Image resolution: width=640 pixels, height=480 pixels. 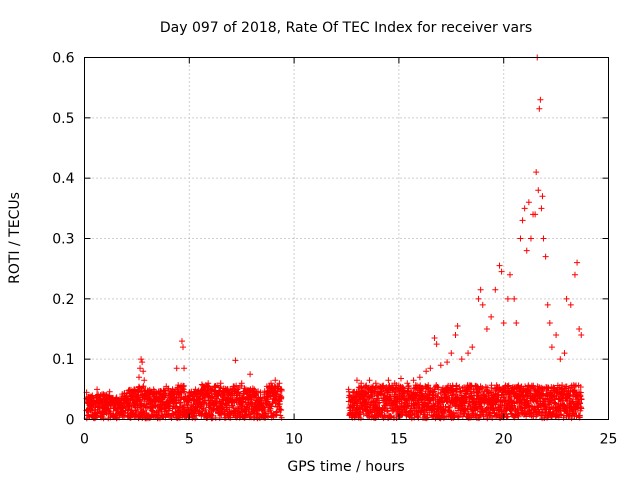 What do you see at coordinates (63, 179) in the screenshot?
I see `y-tick-label: 0.4` at bounding box center [63, 179].